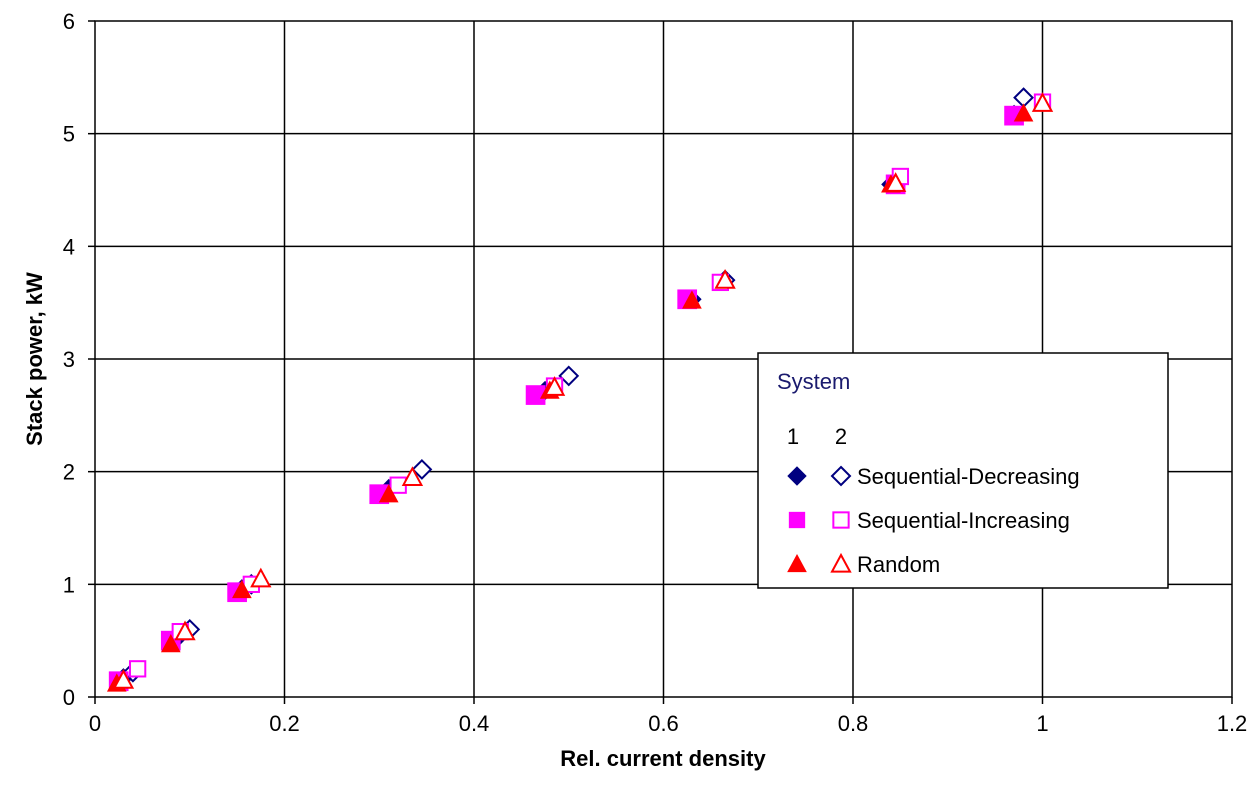 The image size is (1257, 805). I want to click on y-axis-title: Stack power, kW, so click(34, 359).